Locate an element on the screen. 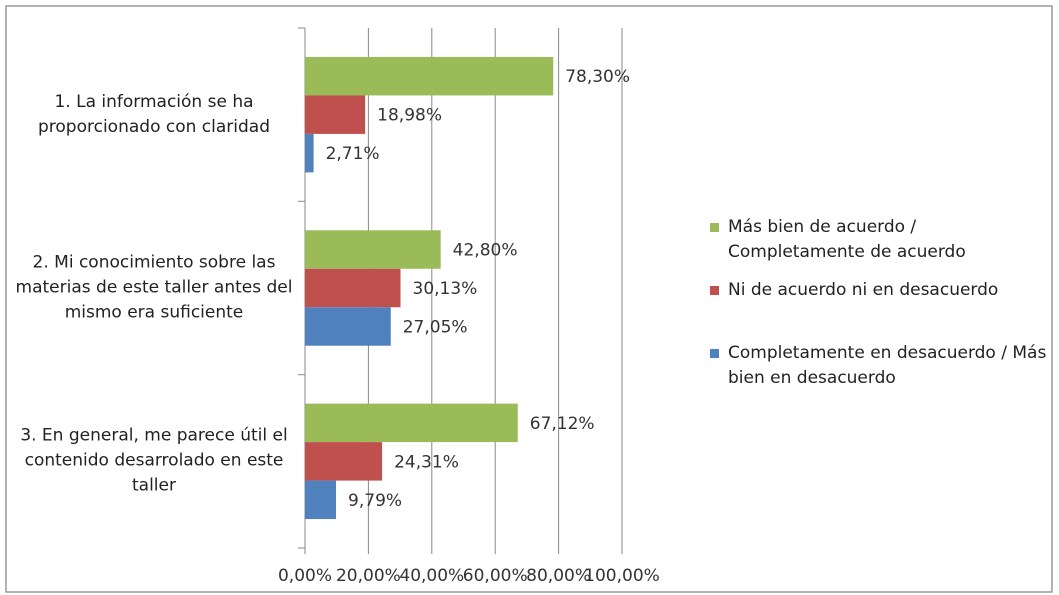 Image resolution: width=1059 pixels, height=595 pixels. value-label: 78,30% is located at coordinates (597, 77).